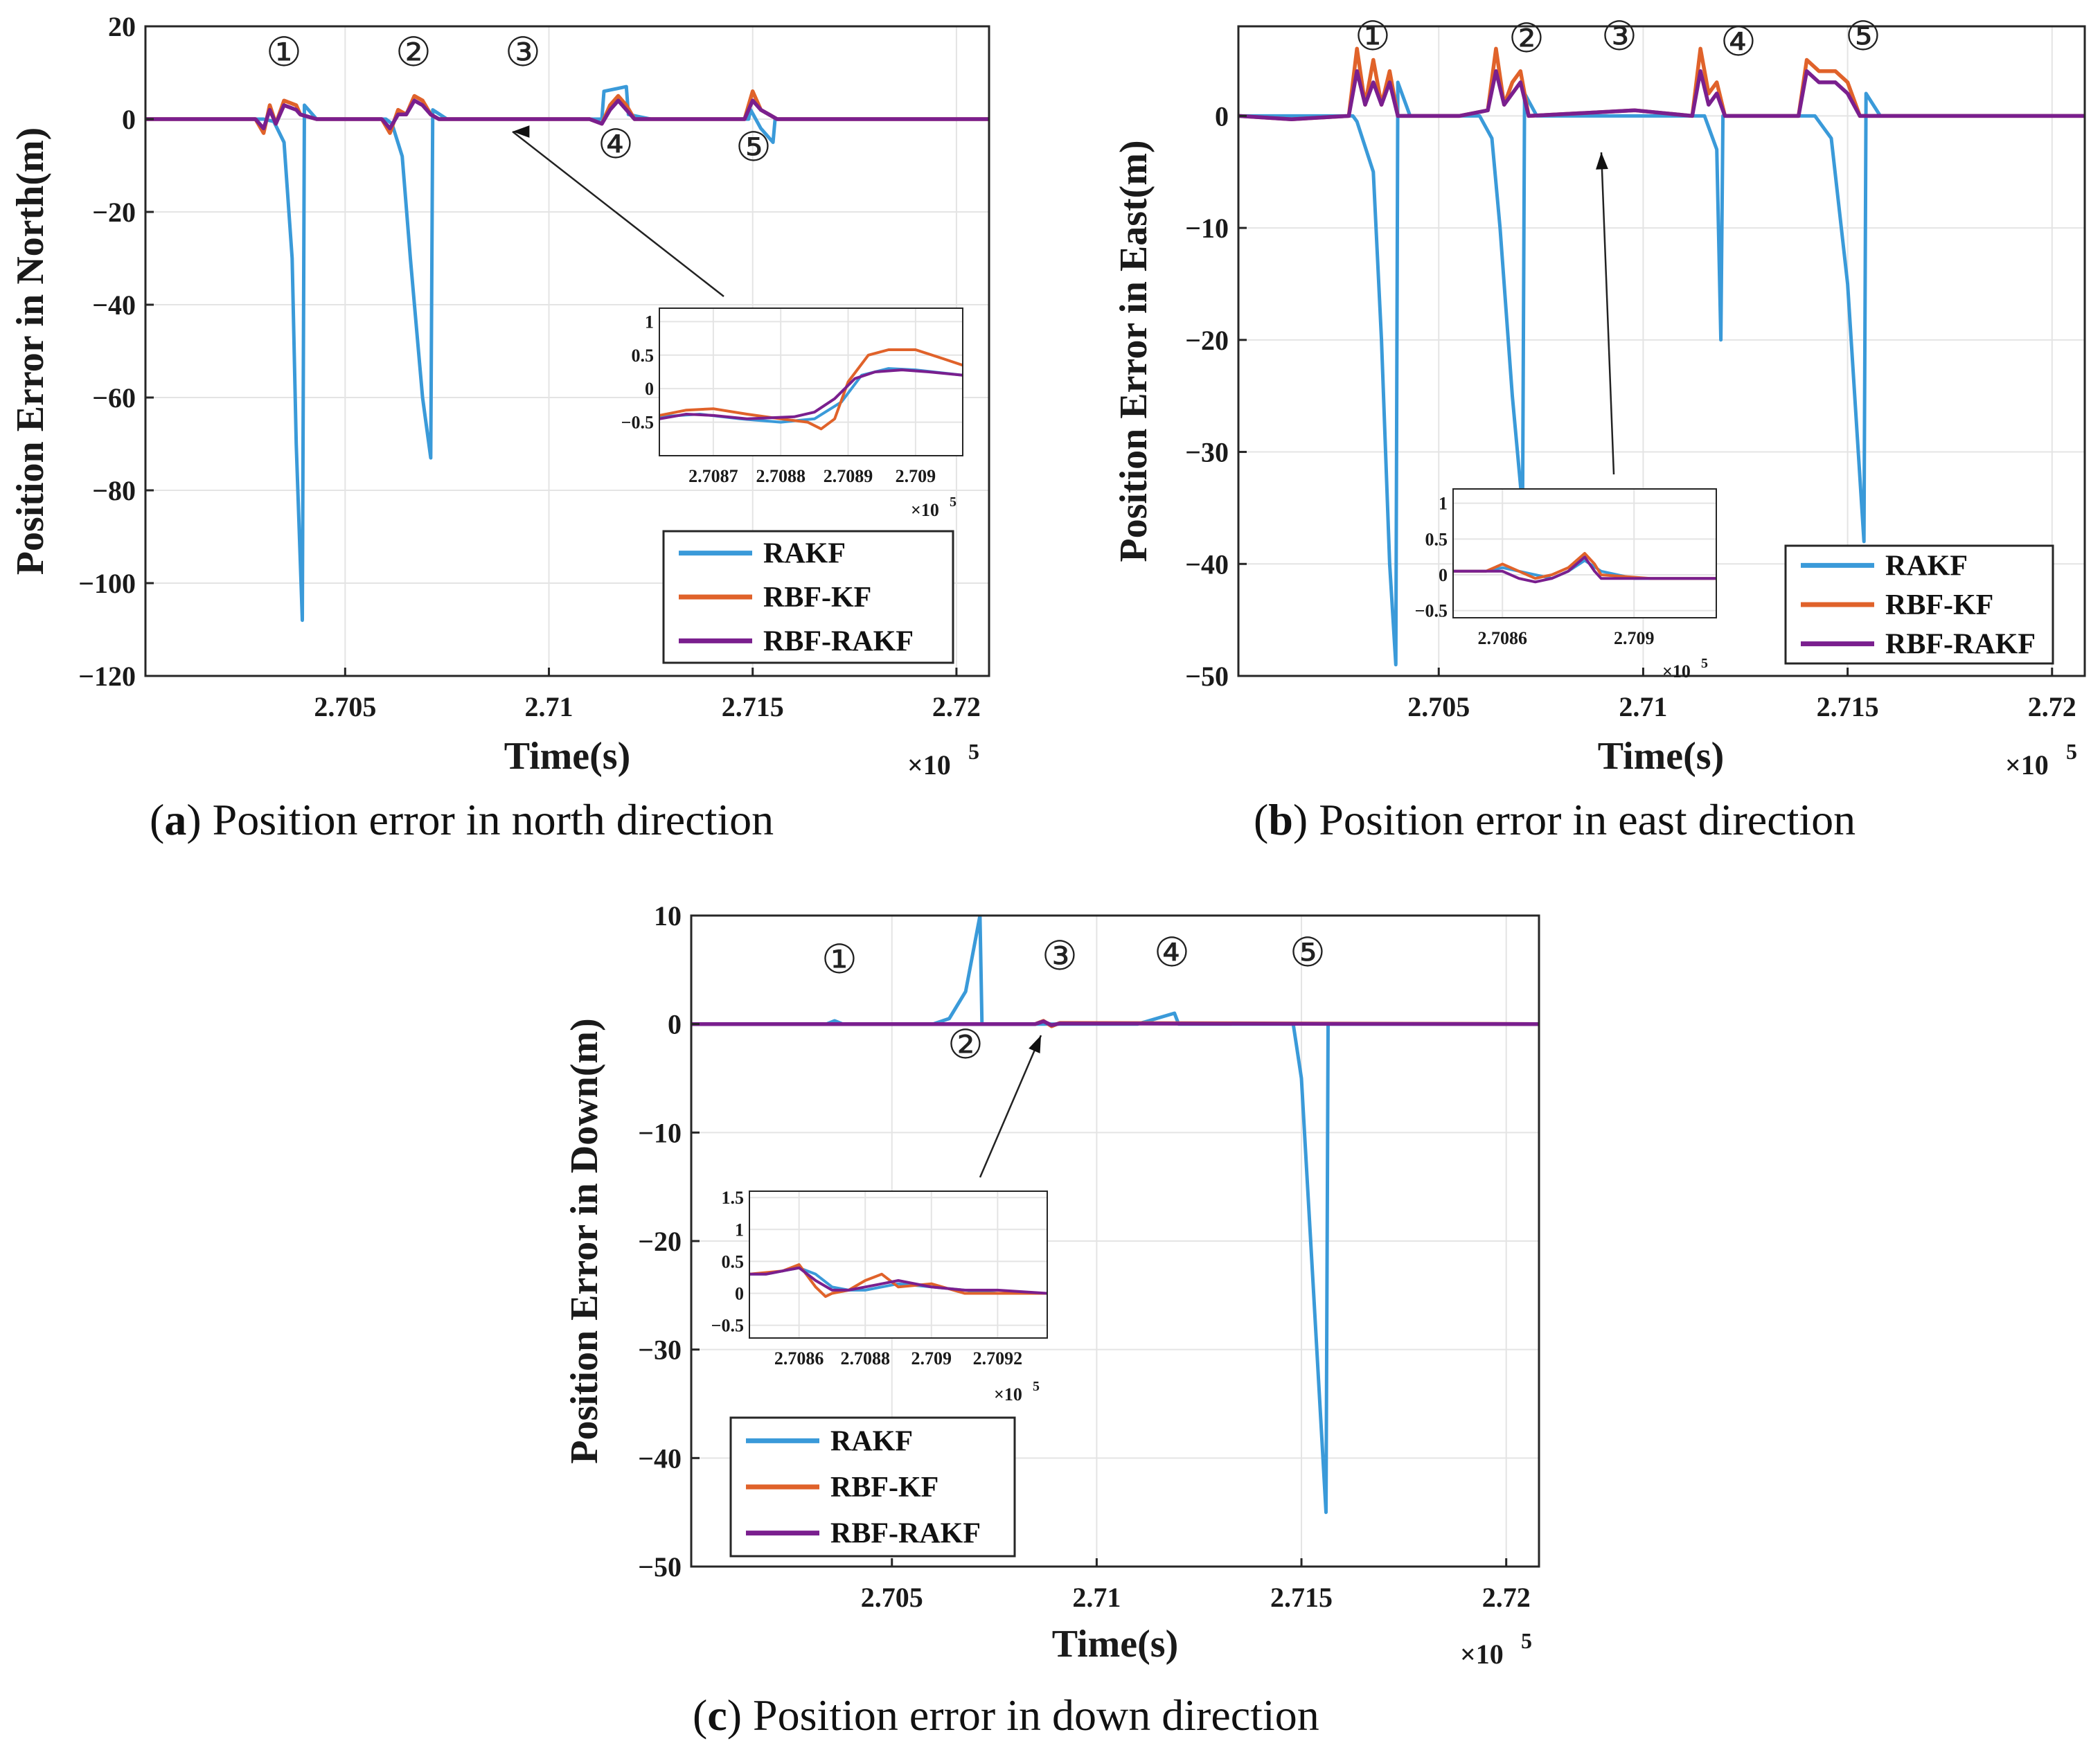 Image resolution: width=2100 pixels, height=1748 pixels. What do you see at coordinates (839, 959) in the screenshot?
I see `event-marker: ①` at bounding box center [839, 959].